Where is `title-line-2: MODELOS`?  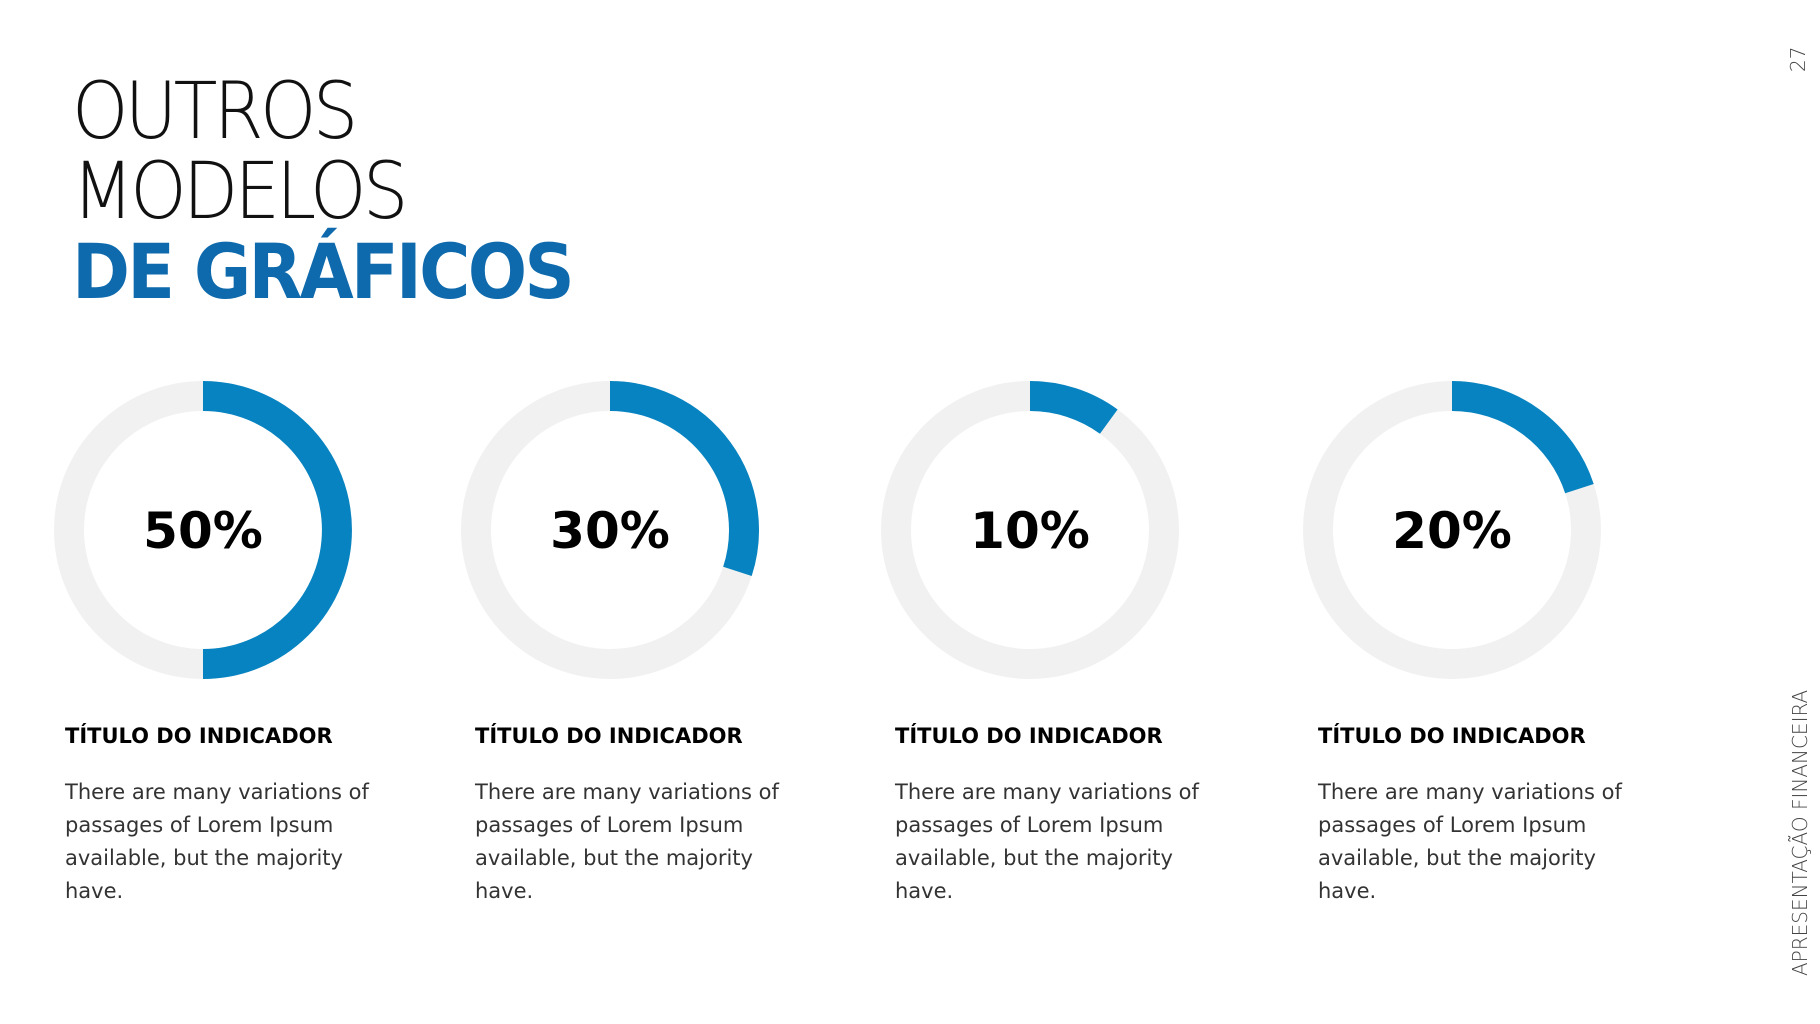
title-line-2: MODELOS is located at coordinates (240, 192).